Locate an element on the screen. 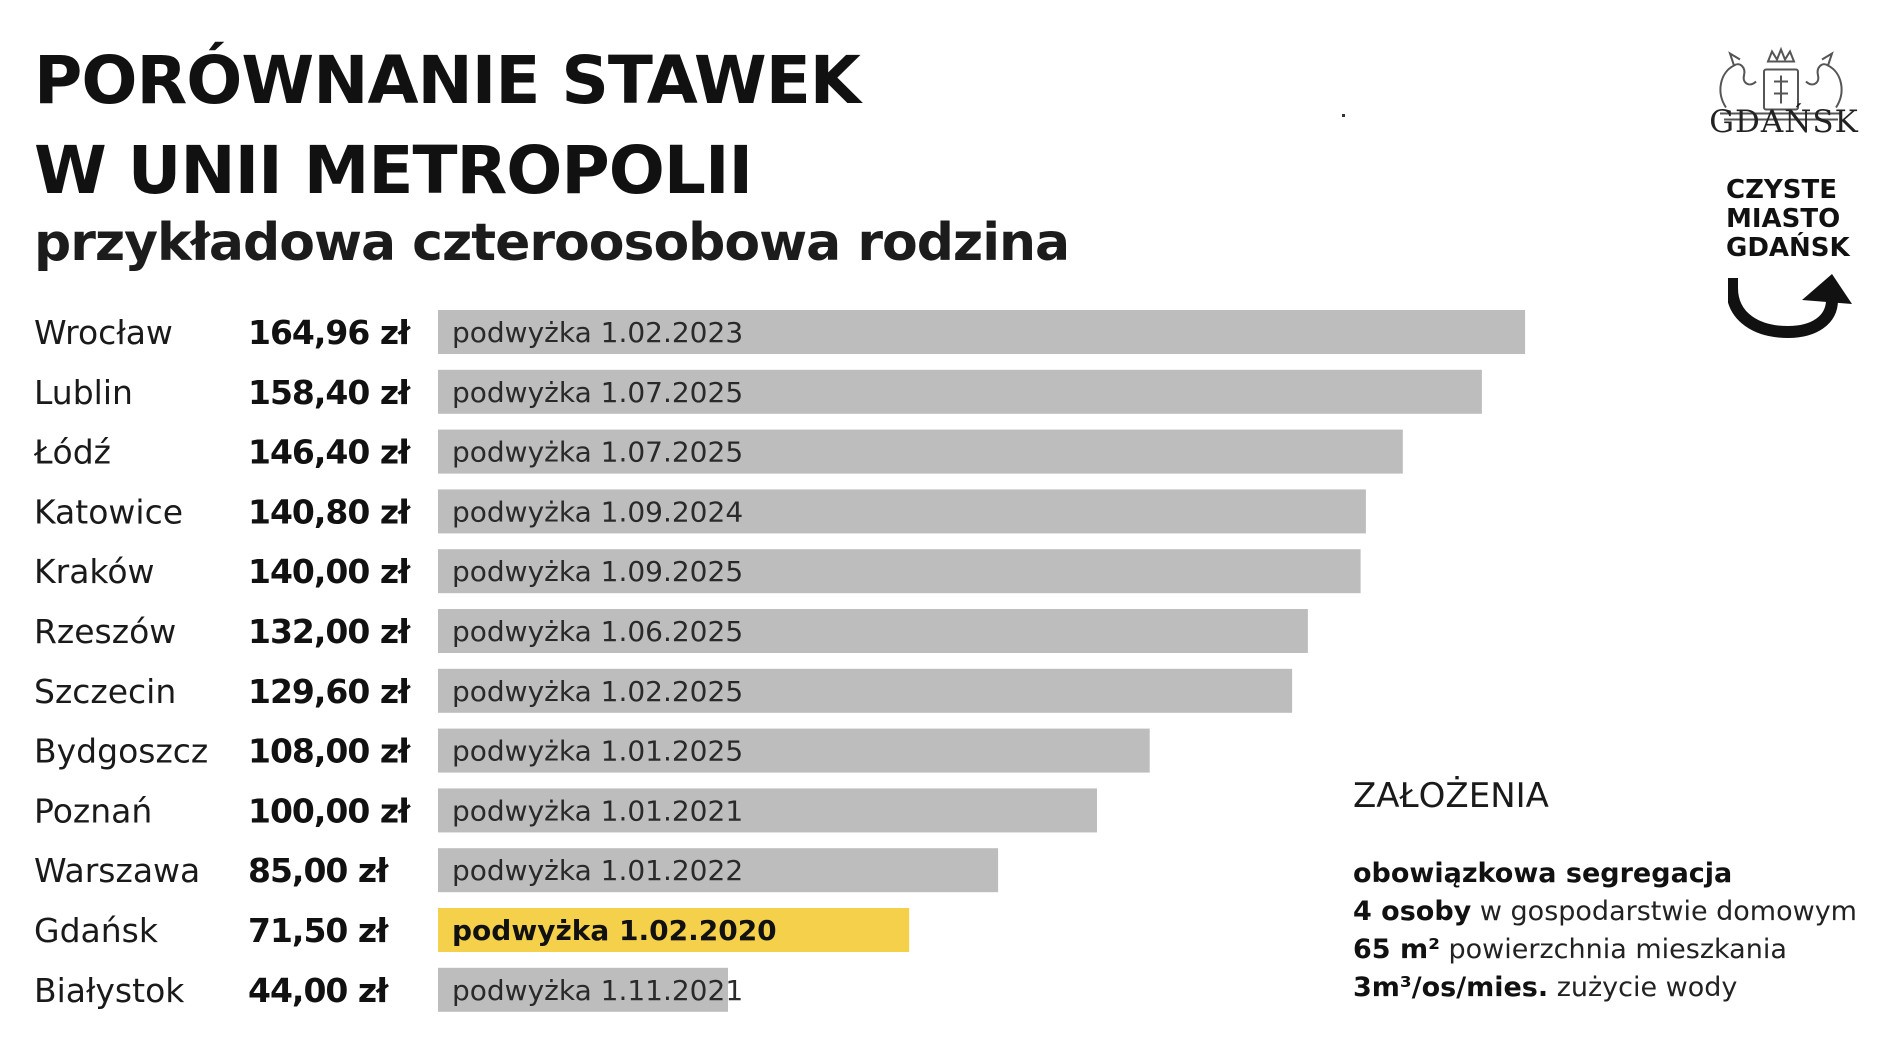  category-label: Rzeszów is located at coordinates (105, 631).